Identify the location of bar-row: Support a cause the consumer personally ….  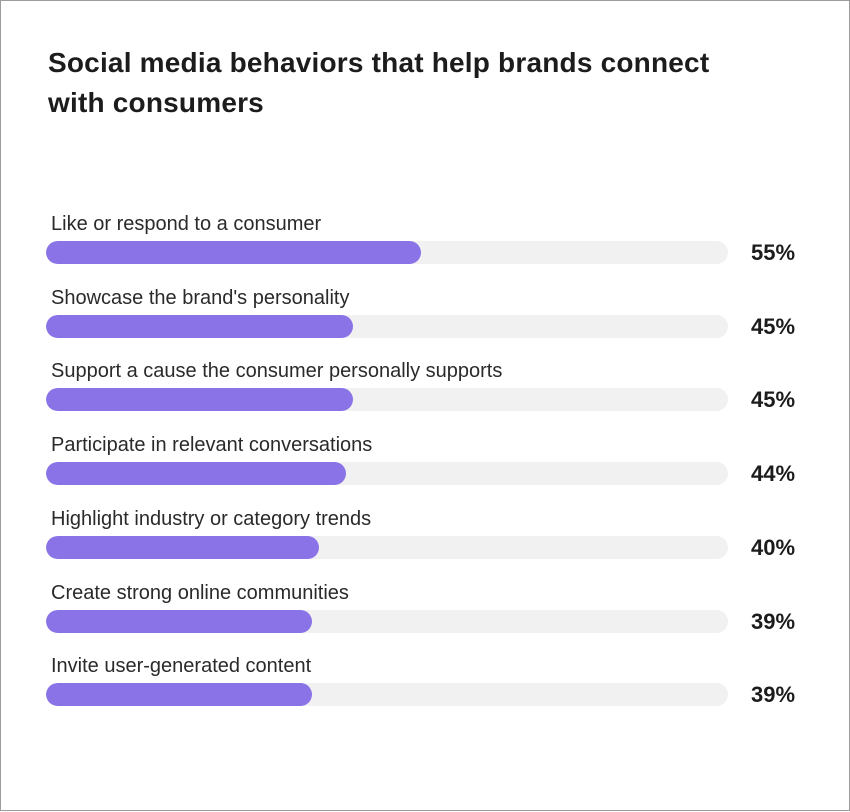
(425, 395).